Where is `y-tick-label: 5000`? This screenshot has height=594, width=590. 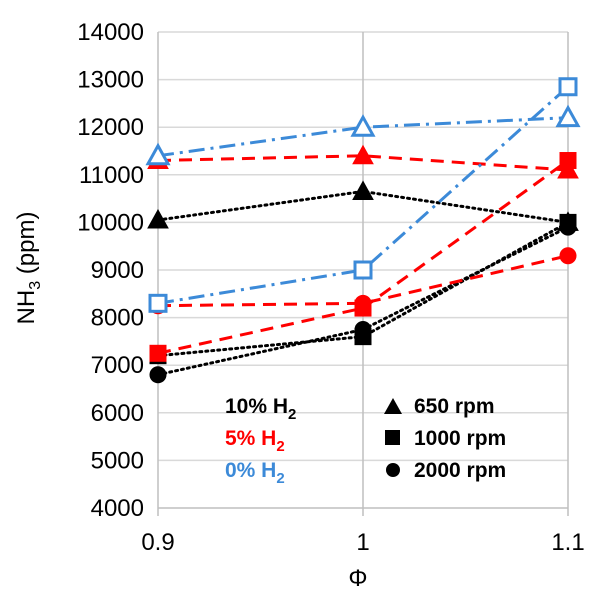 y-tick-label: 5000 is located at coordinates (117, 460).